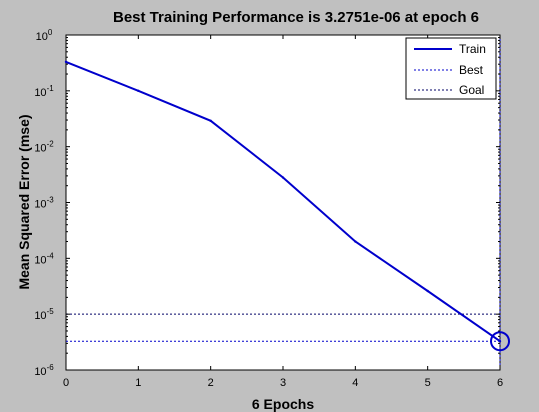 This screenshot has width=539, height=412. What do you see at coordinates (44, 258) in the screenshot?
I see `y-tick-label: 10⁻⁴` at bounding box center [44, 258].